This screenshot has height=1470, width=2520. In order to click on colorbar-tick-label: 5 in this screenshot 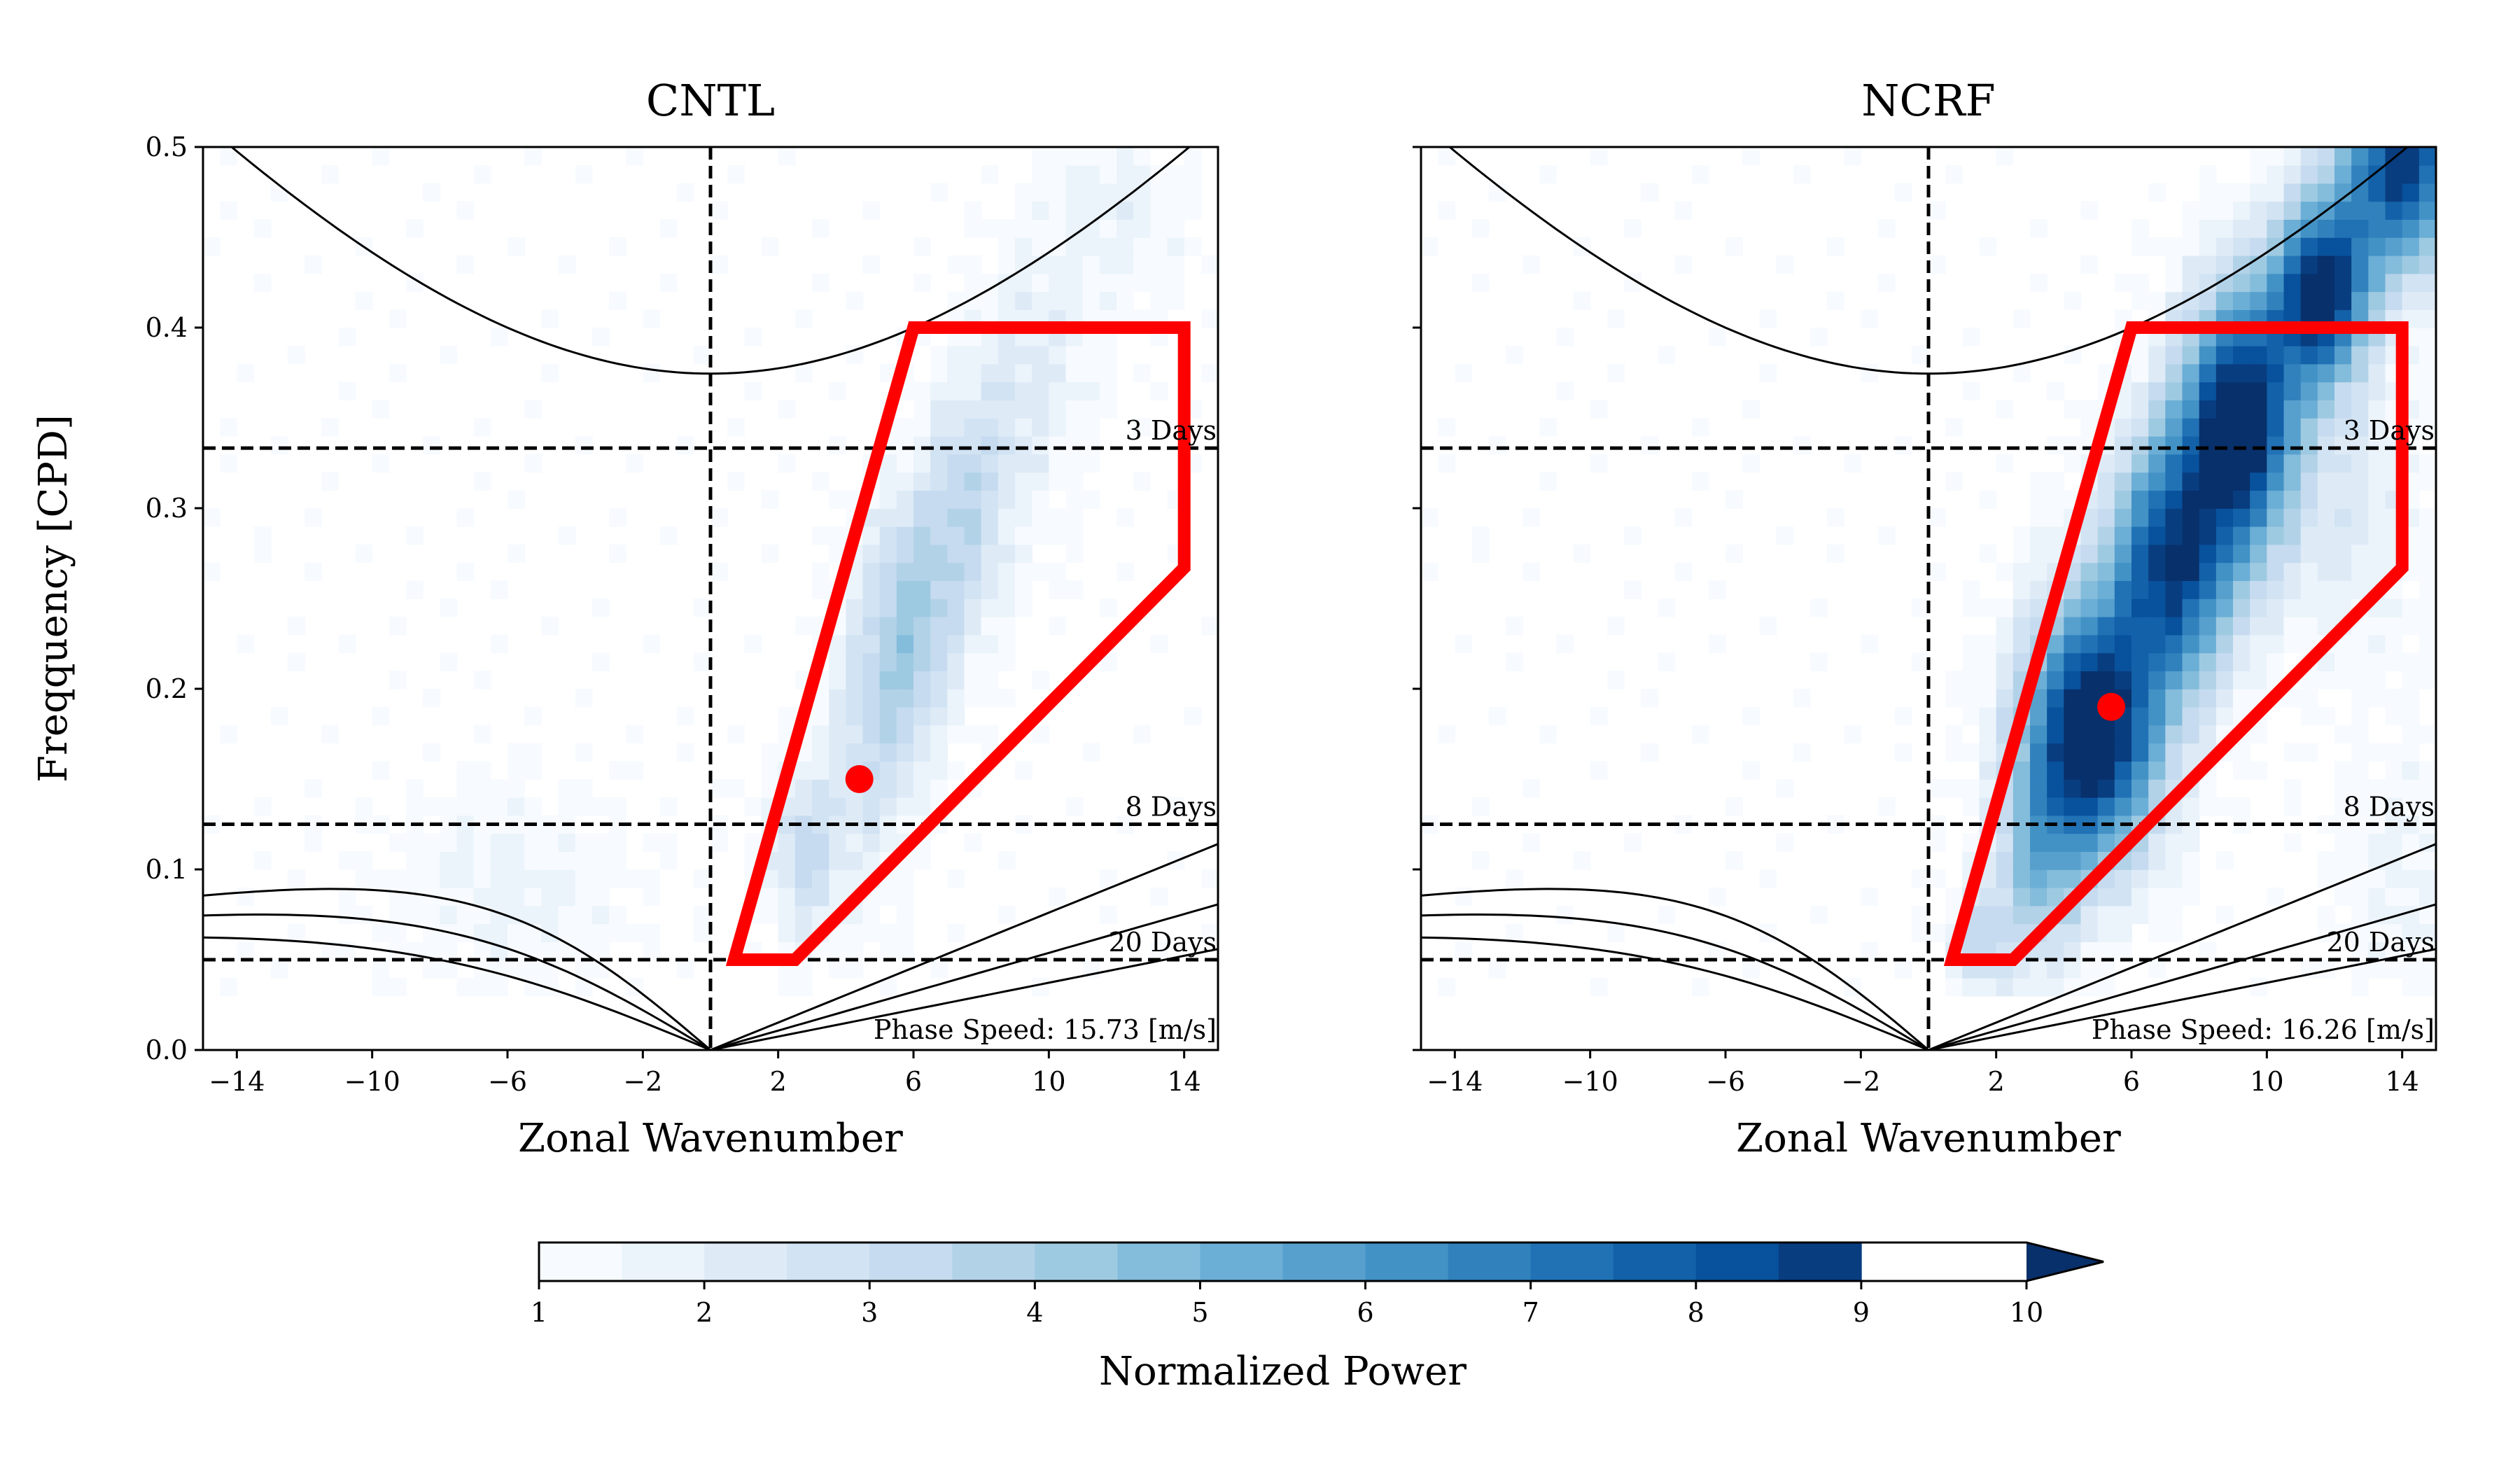, I will do `click(1199, 1312)`.